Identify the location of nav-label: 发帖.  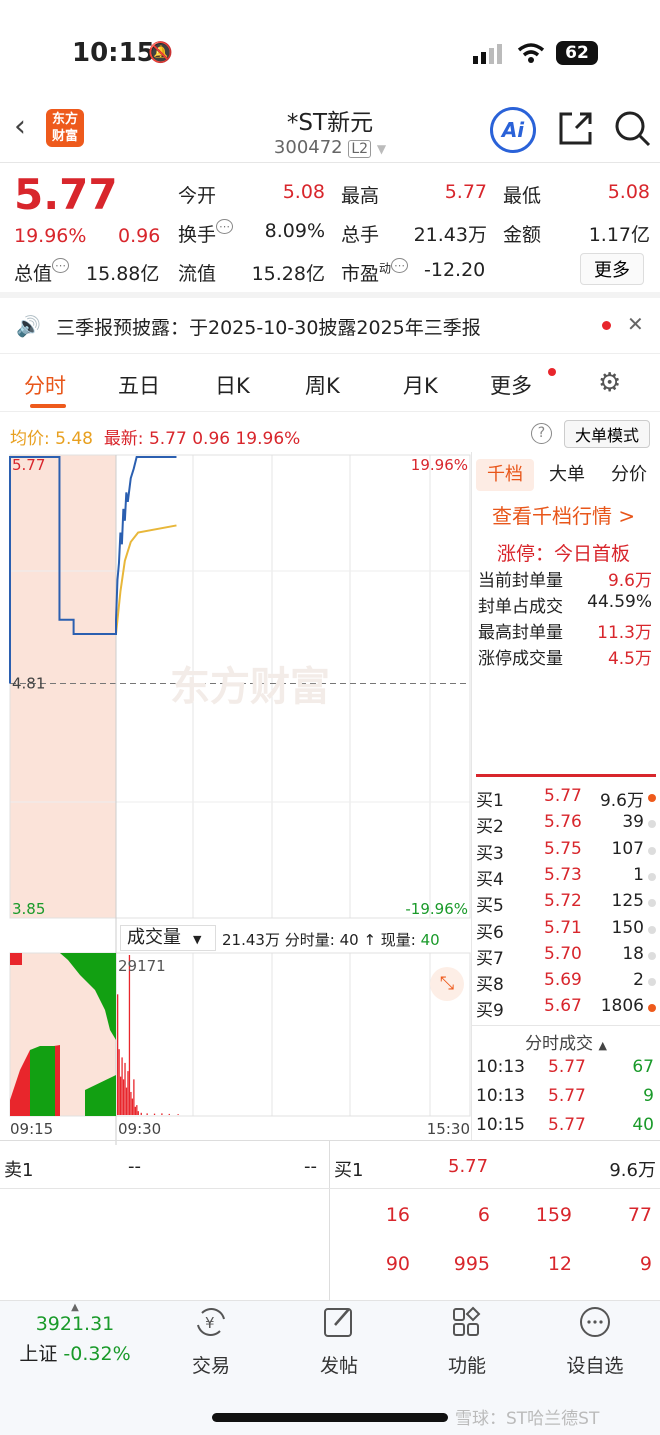
(338, 1366).